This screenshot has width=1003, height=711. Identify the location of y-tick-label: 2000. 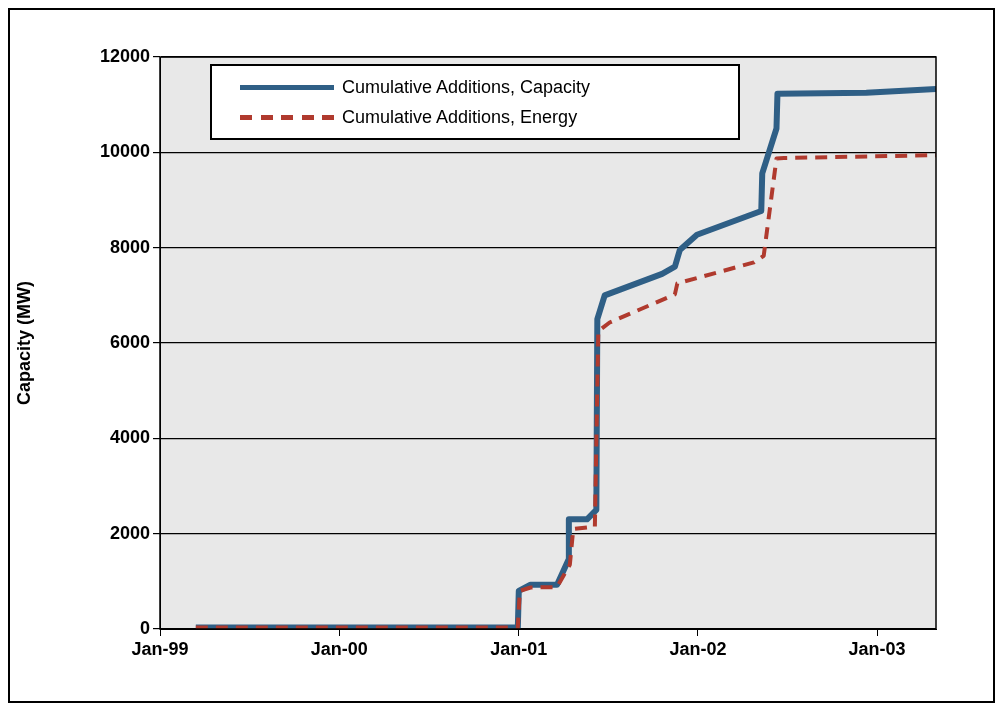
(129, 532).